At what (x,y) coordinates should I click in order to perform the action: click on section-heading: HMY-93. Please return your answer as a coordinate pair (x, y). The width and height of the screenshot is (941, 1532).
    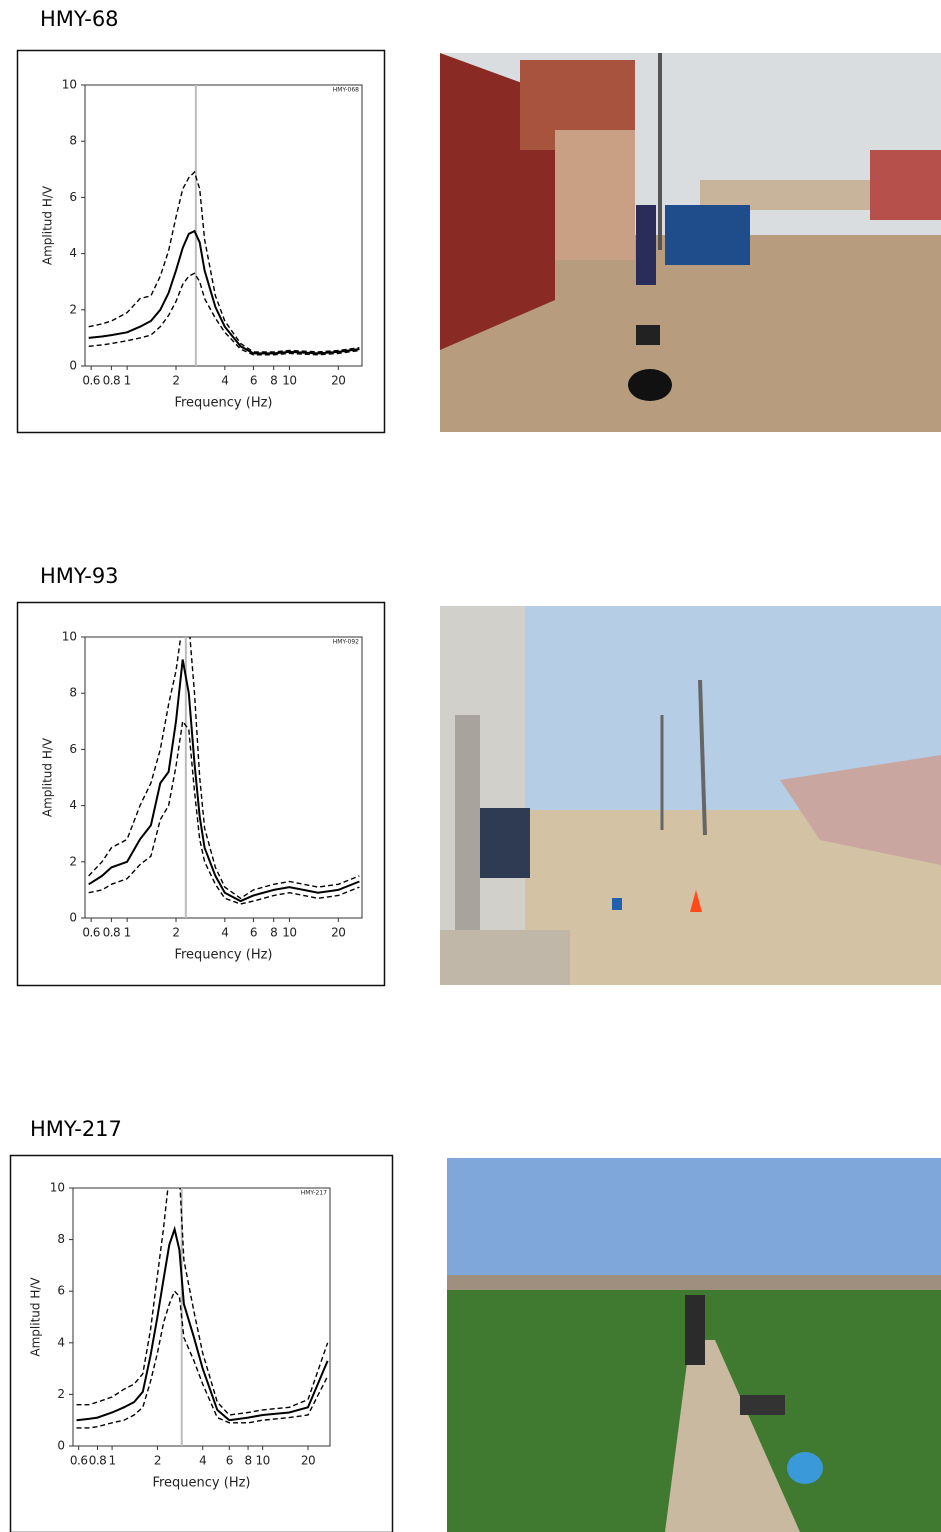
    Looking at the image, I should click on (79, 576).